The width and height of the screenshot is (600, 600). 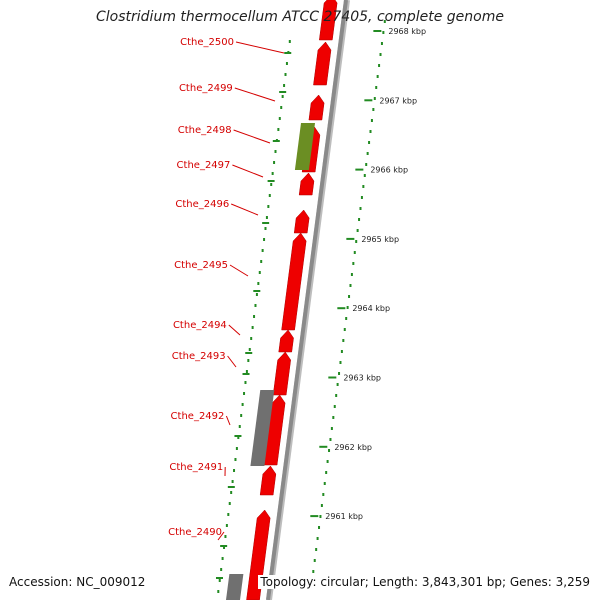 I want to click on gene-label-leaders, so click(x=251, y=291).